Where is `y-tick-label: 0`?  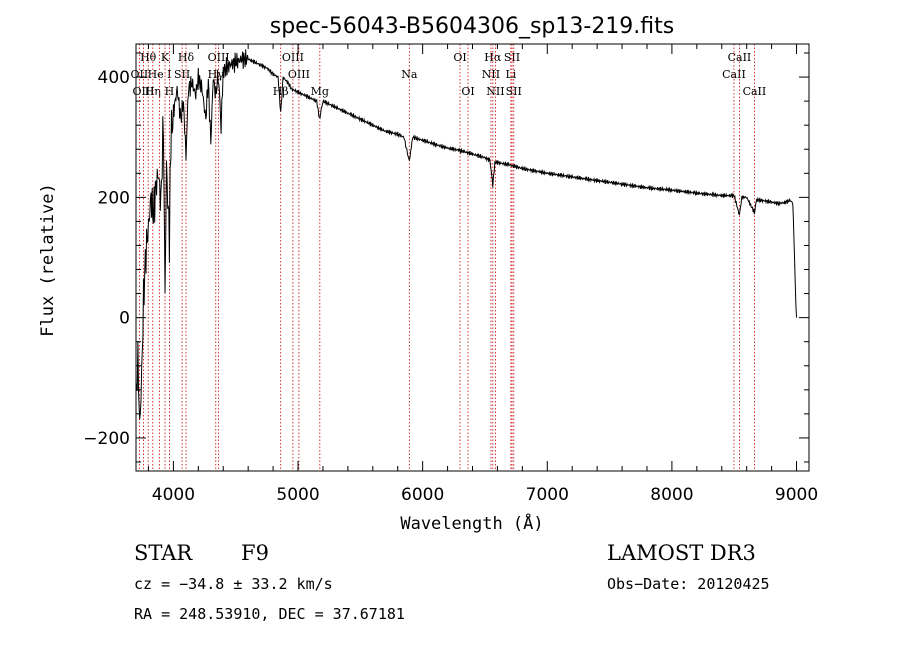 y-tick-label: 0 is located at coordinates (124, 319).